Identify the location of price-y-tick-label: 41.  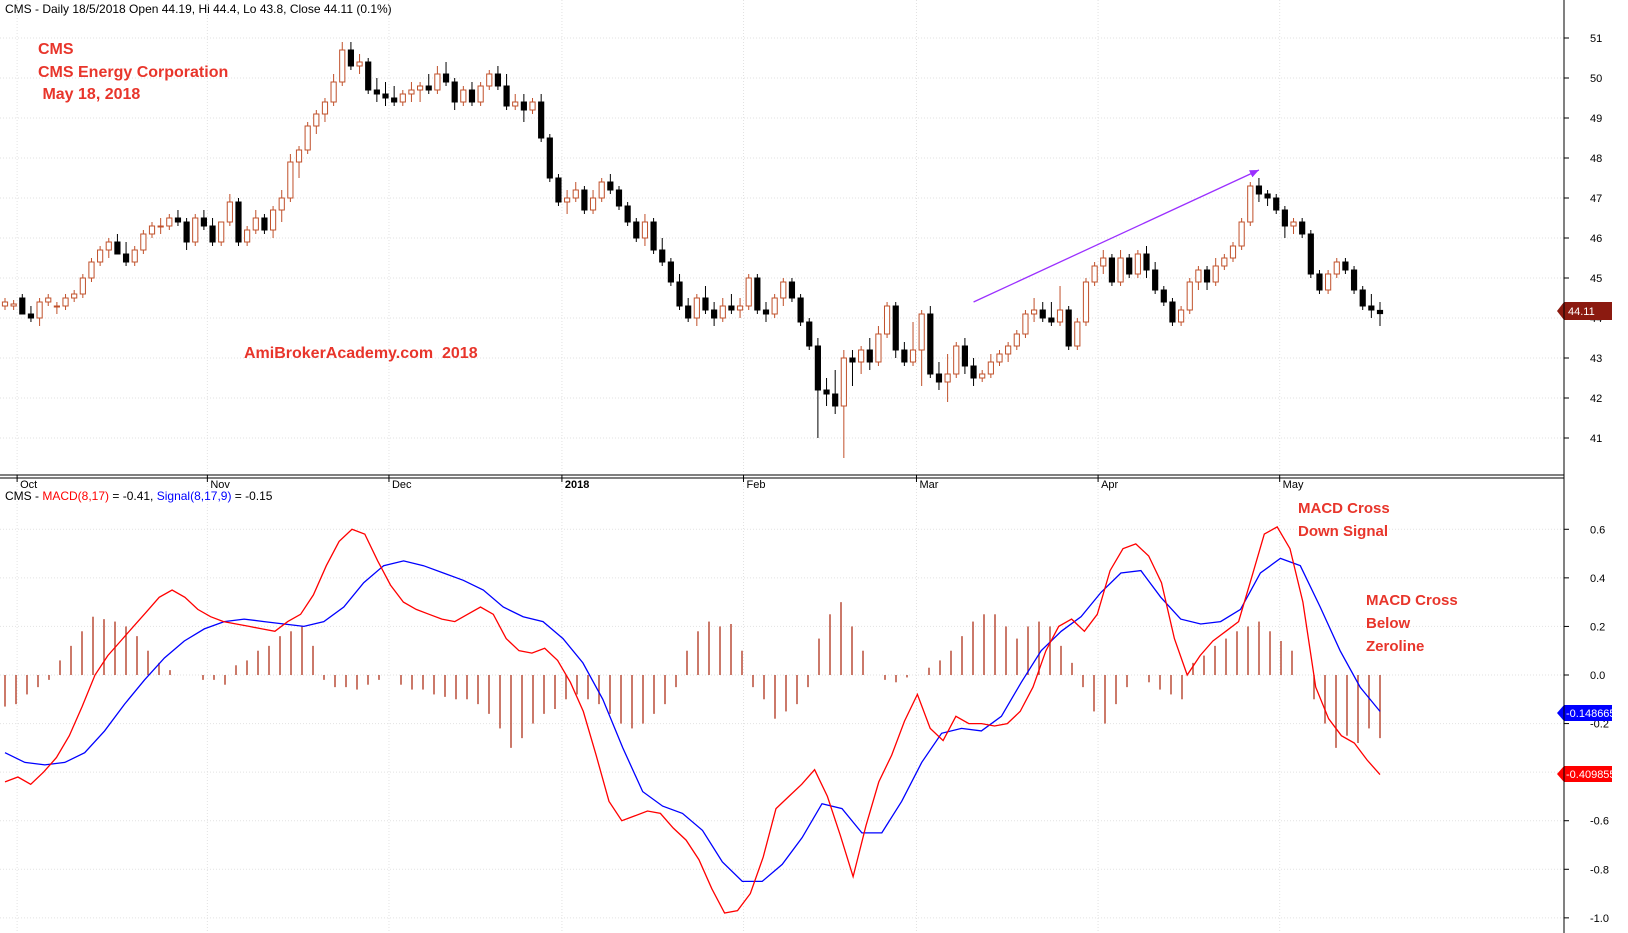
(1596, 439).